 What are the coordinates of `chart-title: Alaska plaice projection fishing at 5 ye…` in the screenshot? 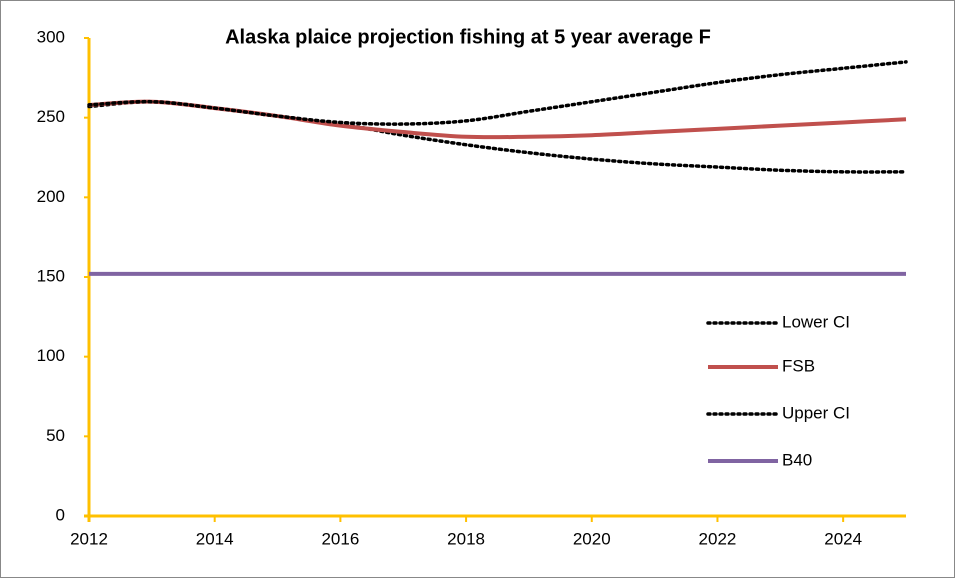 It's located at (468, 37).